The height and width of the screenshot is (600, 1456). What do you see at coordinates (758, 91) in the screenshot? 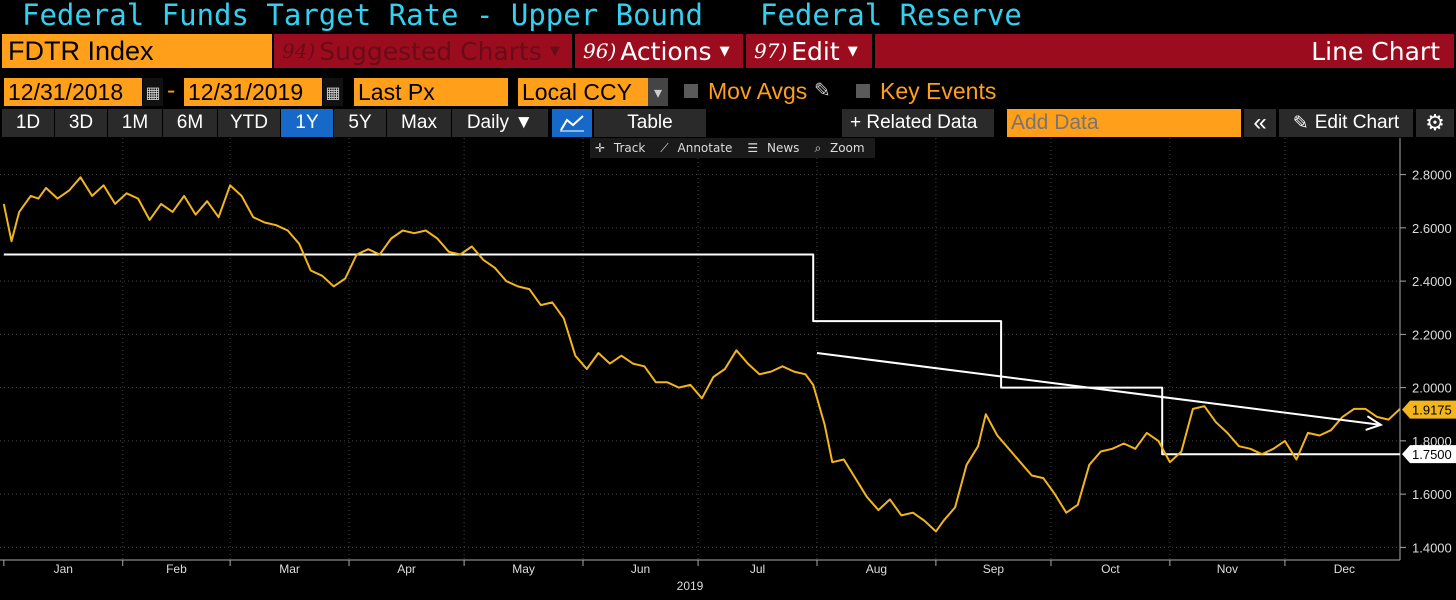
I see `mov-avgs-label: Mov Avgs` at bounding box center [758, 91].